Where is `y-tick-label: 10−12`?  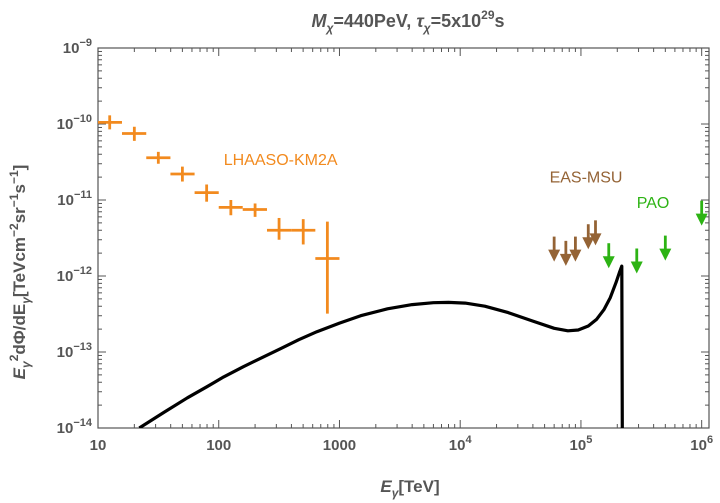 y-tick-label: 10−12 is located at coordinates (74, 275).